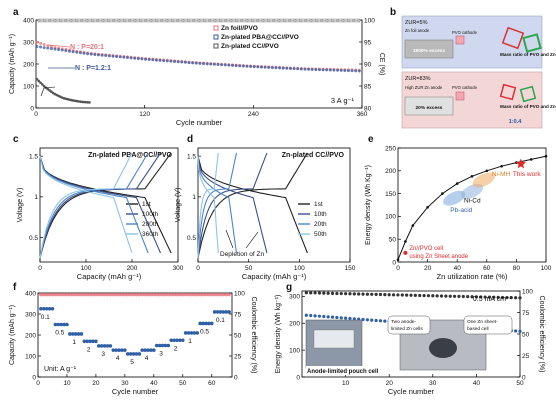 The width and height of the screenshot is (556, 410). I want to click on y-tick-label: 150, so click(390, 194).